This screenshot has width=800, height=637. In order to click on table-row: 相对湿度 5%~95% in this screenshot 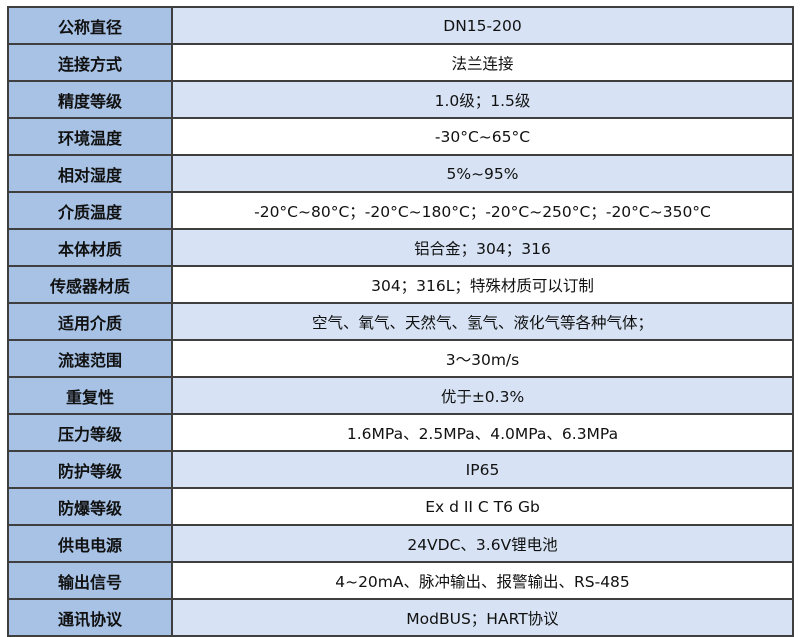, I will do `click(400, 173)`.